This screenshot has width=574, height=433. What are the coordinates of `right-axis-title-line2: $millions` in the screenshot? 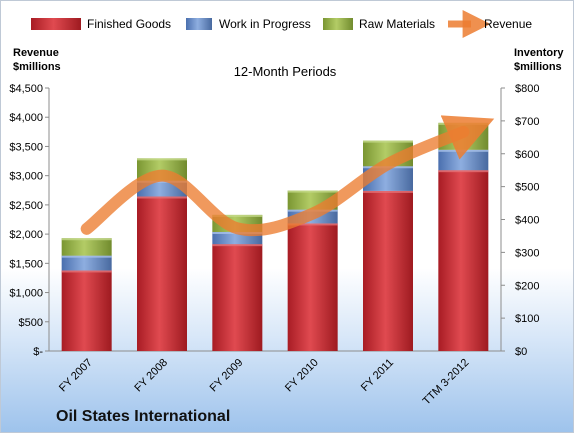 It's located at (538, 67).